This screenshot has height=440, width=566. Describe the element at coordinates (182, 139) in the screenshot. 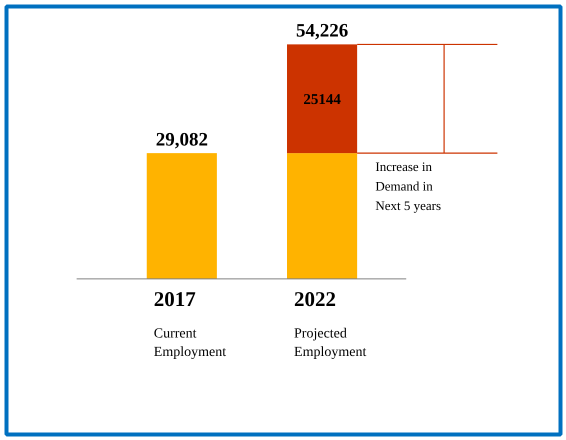

I see `data-label: 29,082` at that location.